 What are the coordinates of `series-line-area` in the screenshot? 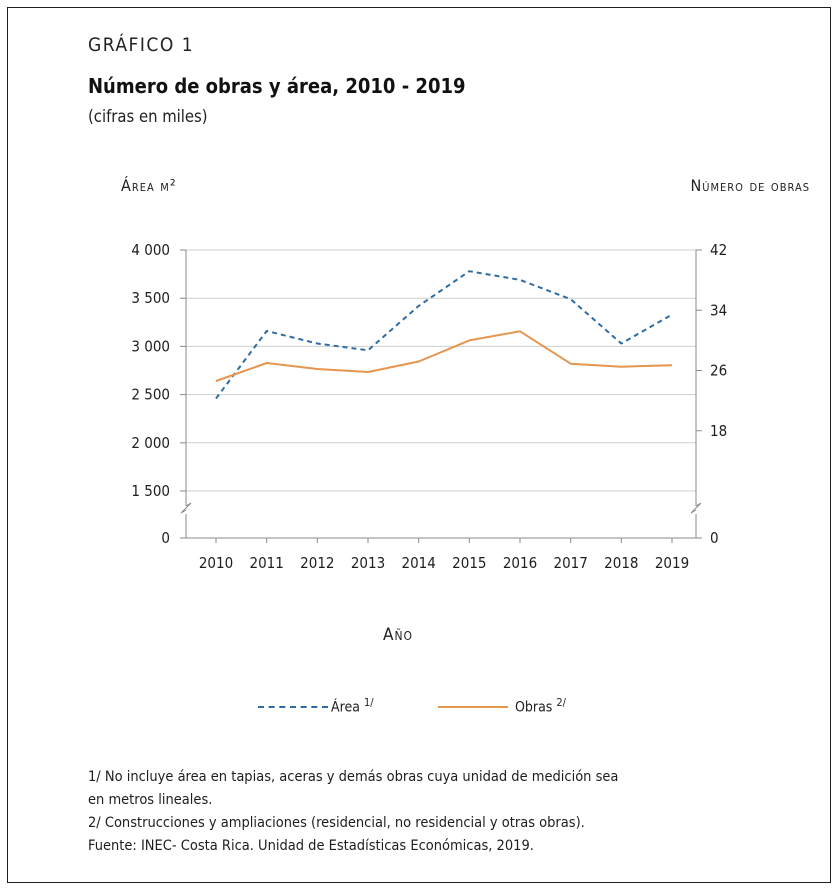 It's located at (444, 335).